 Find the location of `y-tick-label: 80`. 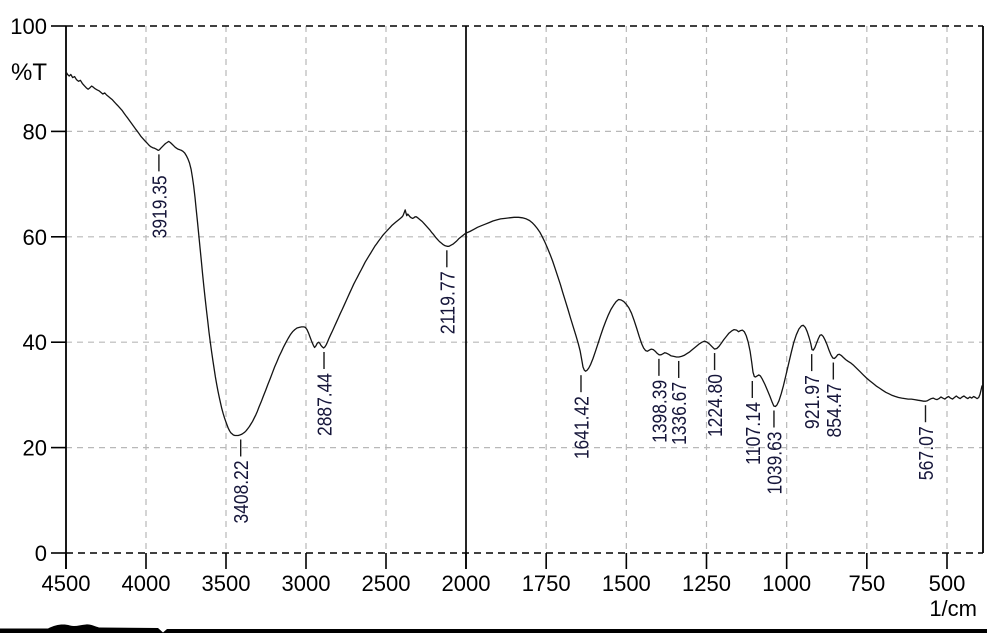

y-tick-label: 80 is located at coordinates (35, 131).